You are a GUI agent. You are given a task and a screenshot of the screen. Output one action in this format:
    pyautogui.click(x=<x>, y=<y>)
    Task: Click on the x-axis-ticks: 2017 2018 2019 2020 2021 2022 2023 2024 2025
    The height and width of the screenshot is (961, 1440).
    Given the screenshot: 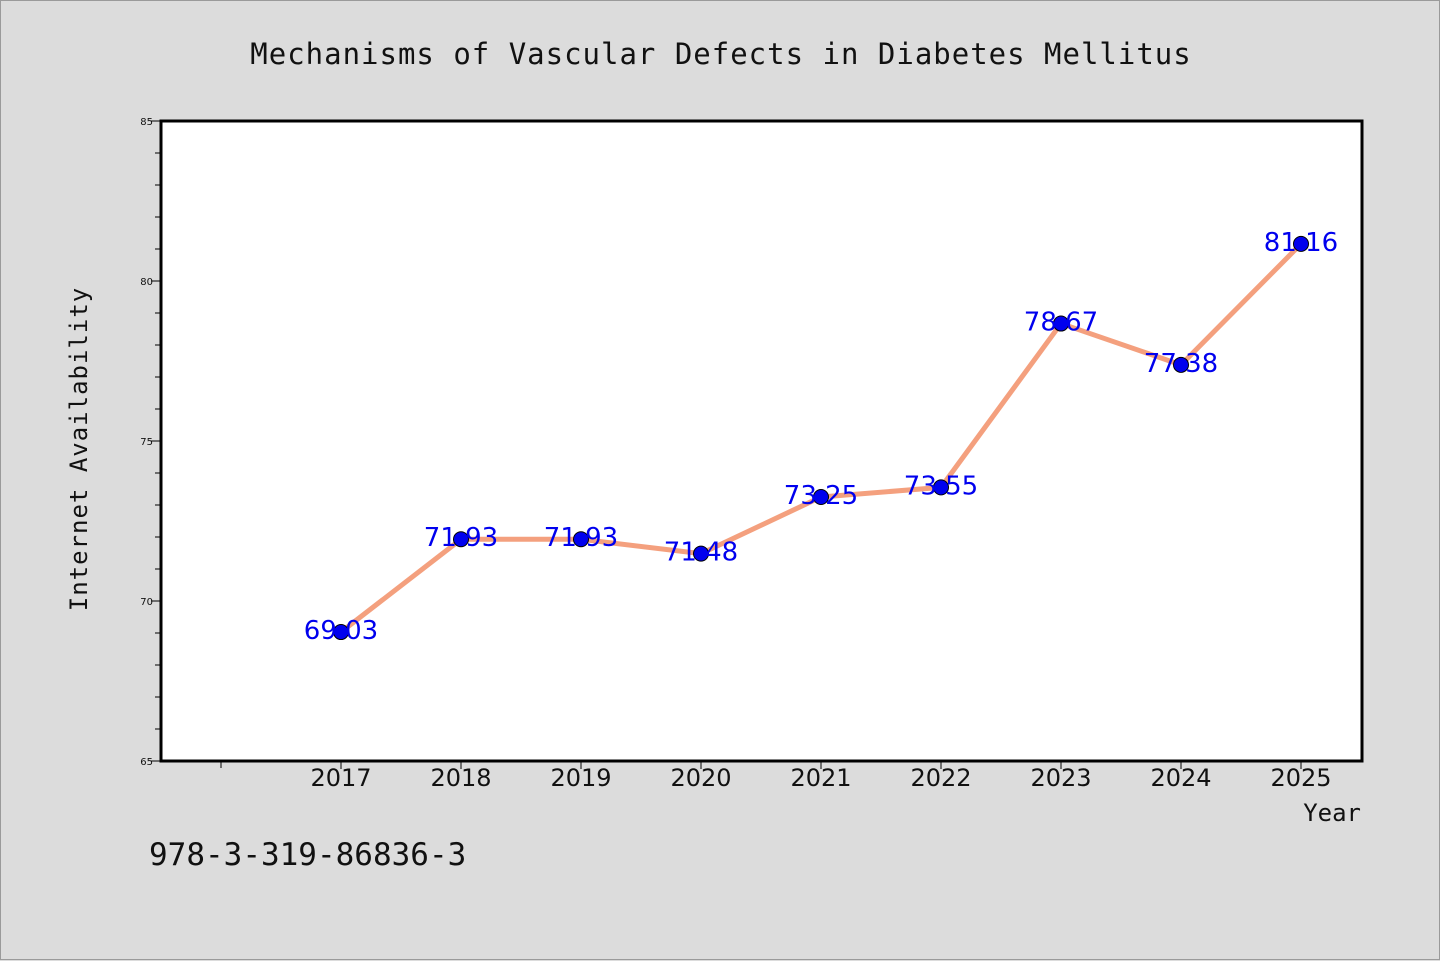 What is the action you would take?
    pyautogui.click(x=776, y=776)
    